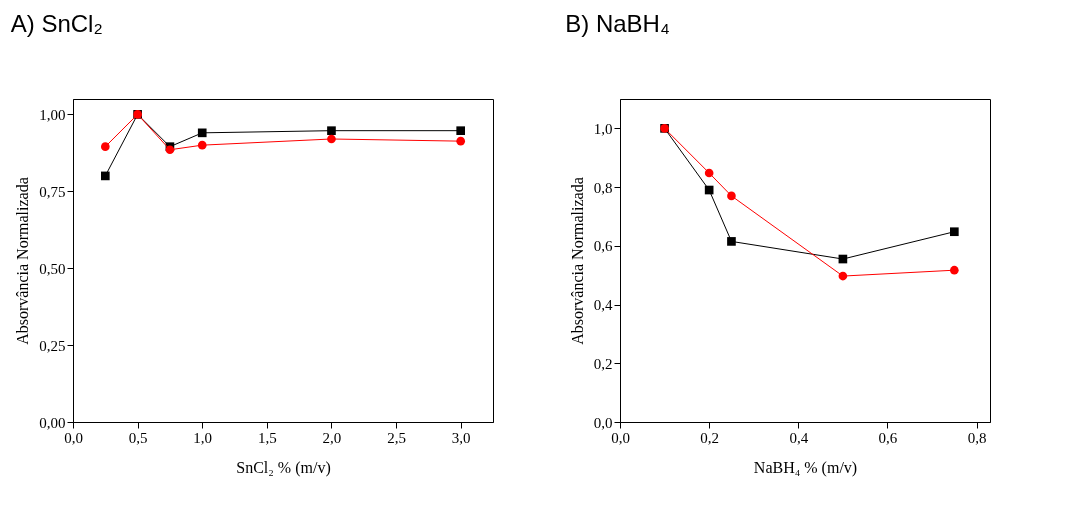 The width and height of the screenshot is (1080, 507). Describe the element at coordinates (52, 422) in the screenshot. I see `y-tick-label: 0,00` at that location.